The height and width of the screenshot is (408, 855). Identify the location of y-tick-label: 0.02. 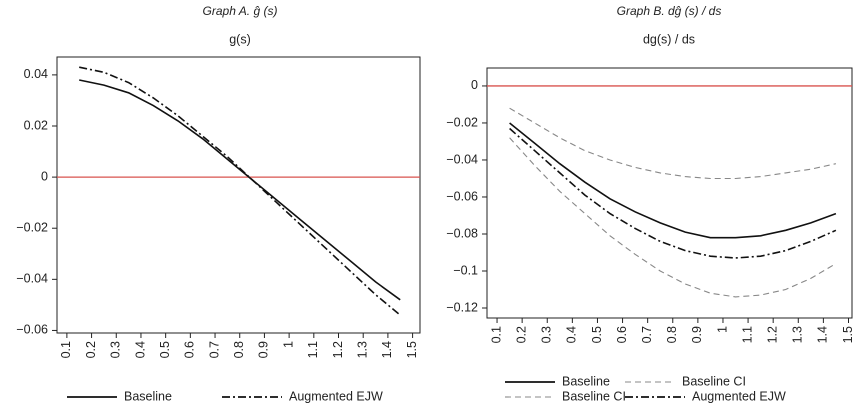
(36, 125).